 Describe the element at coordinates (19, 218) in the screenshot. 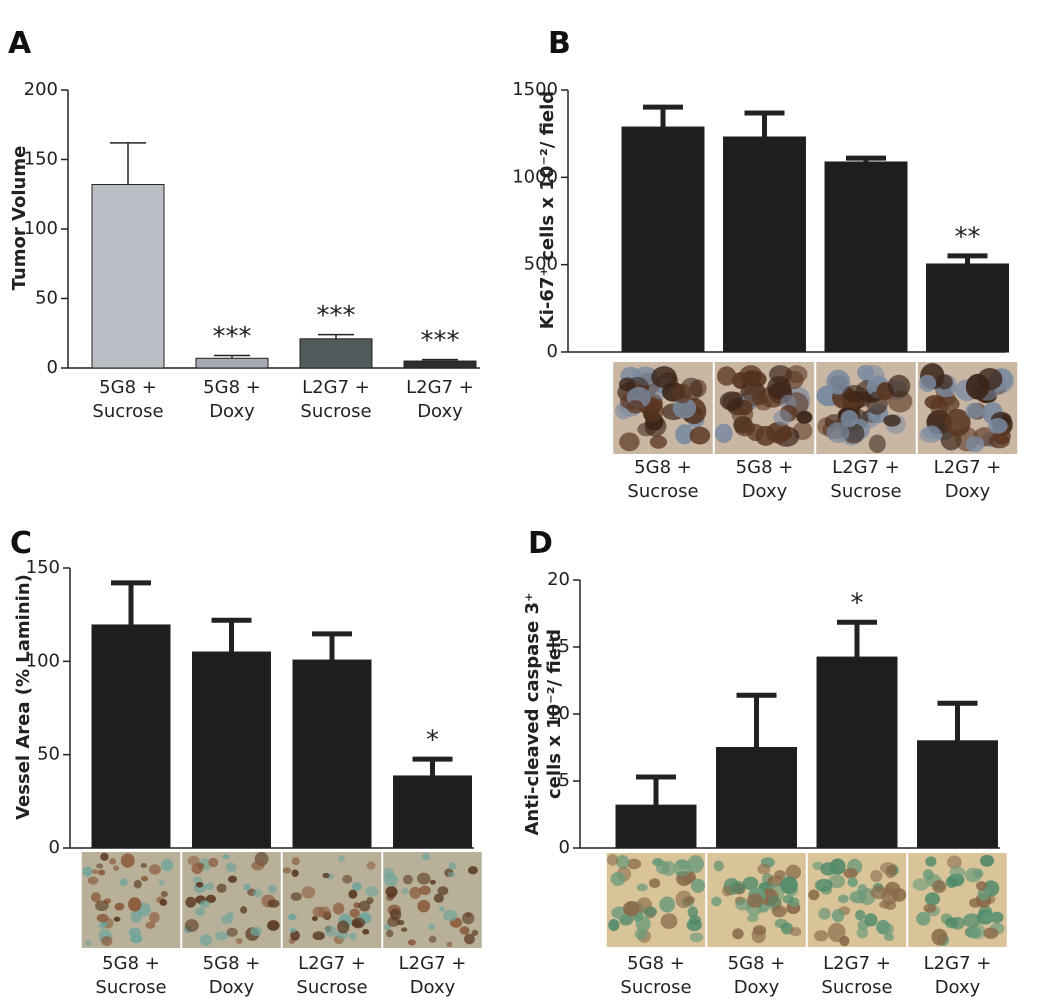

I see `y-axis-label: Tumor Volume` at that location.